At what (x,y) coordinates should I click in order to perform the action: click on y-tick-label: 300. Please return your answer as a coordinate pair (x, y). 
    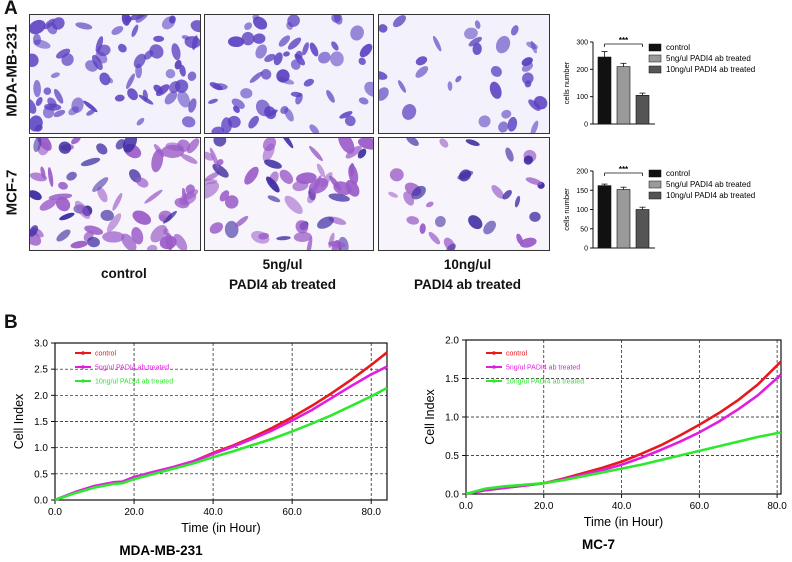
    Looking at the image, I should click on (582, 43).